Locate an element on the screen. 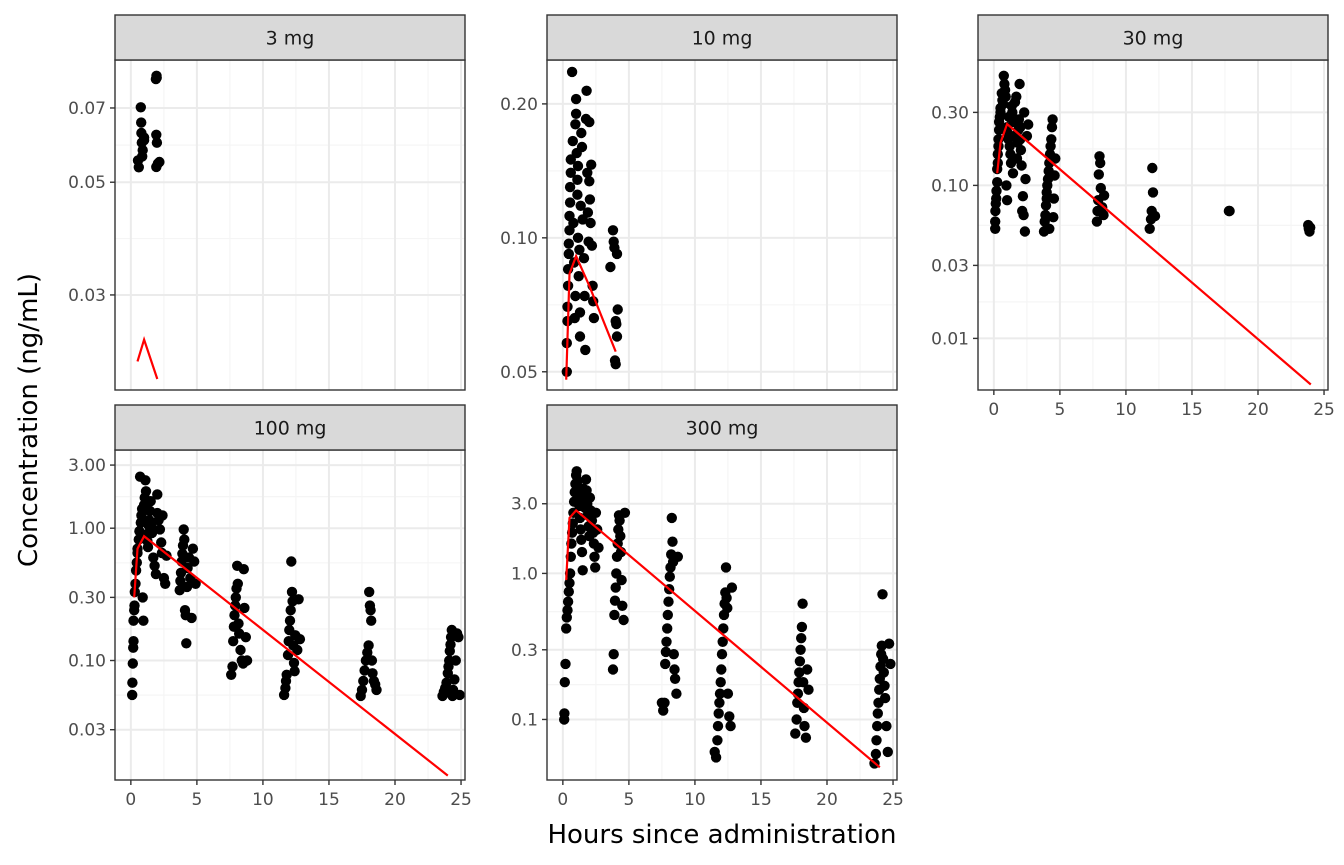 Image resolution: width=1344 pixels, height=865 pixels. x-tick-label: 0 is located at coordinates (130, 800).